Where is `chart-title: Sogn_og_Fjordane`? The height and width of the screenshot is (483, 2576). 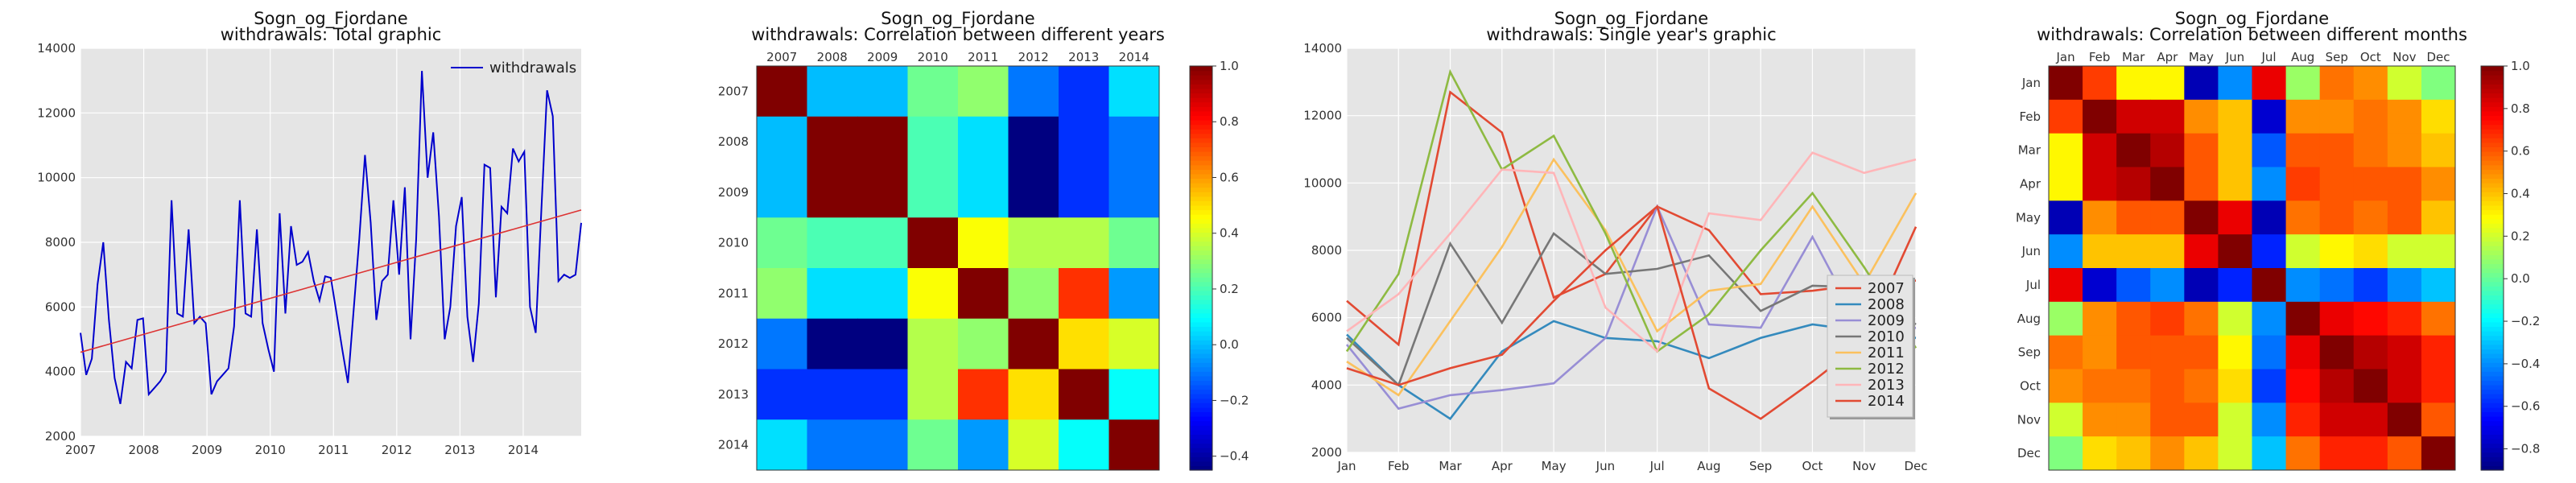 chart-title: Sogn_og_Fjordane is located at coordinates (1631, 19).